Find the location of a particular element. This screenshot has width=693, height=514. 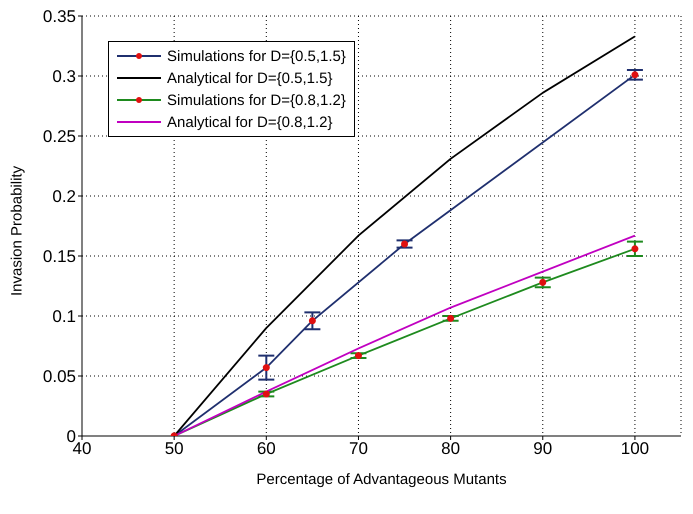

y-tick-label: 0.15 is located at coordinates (59, 256).